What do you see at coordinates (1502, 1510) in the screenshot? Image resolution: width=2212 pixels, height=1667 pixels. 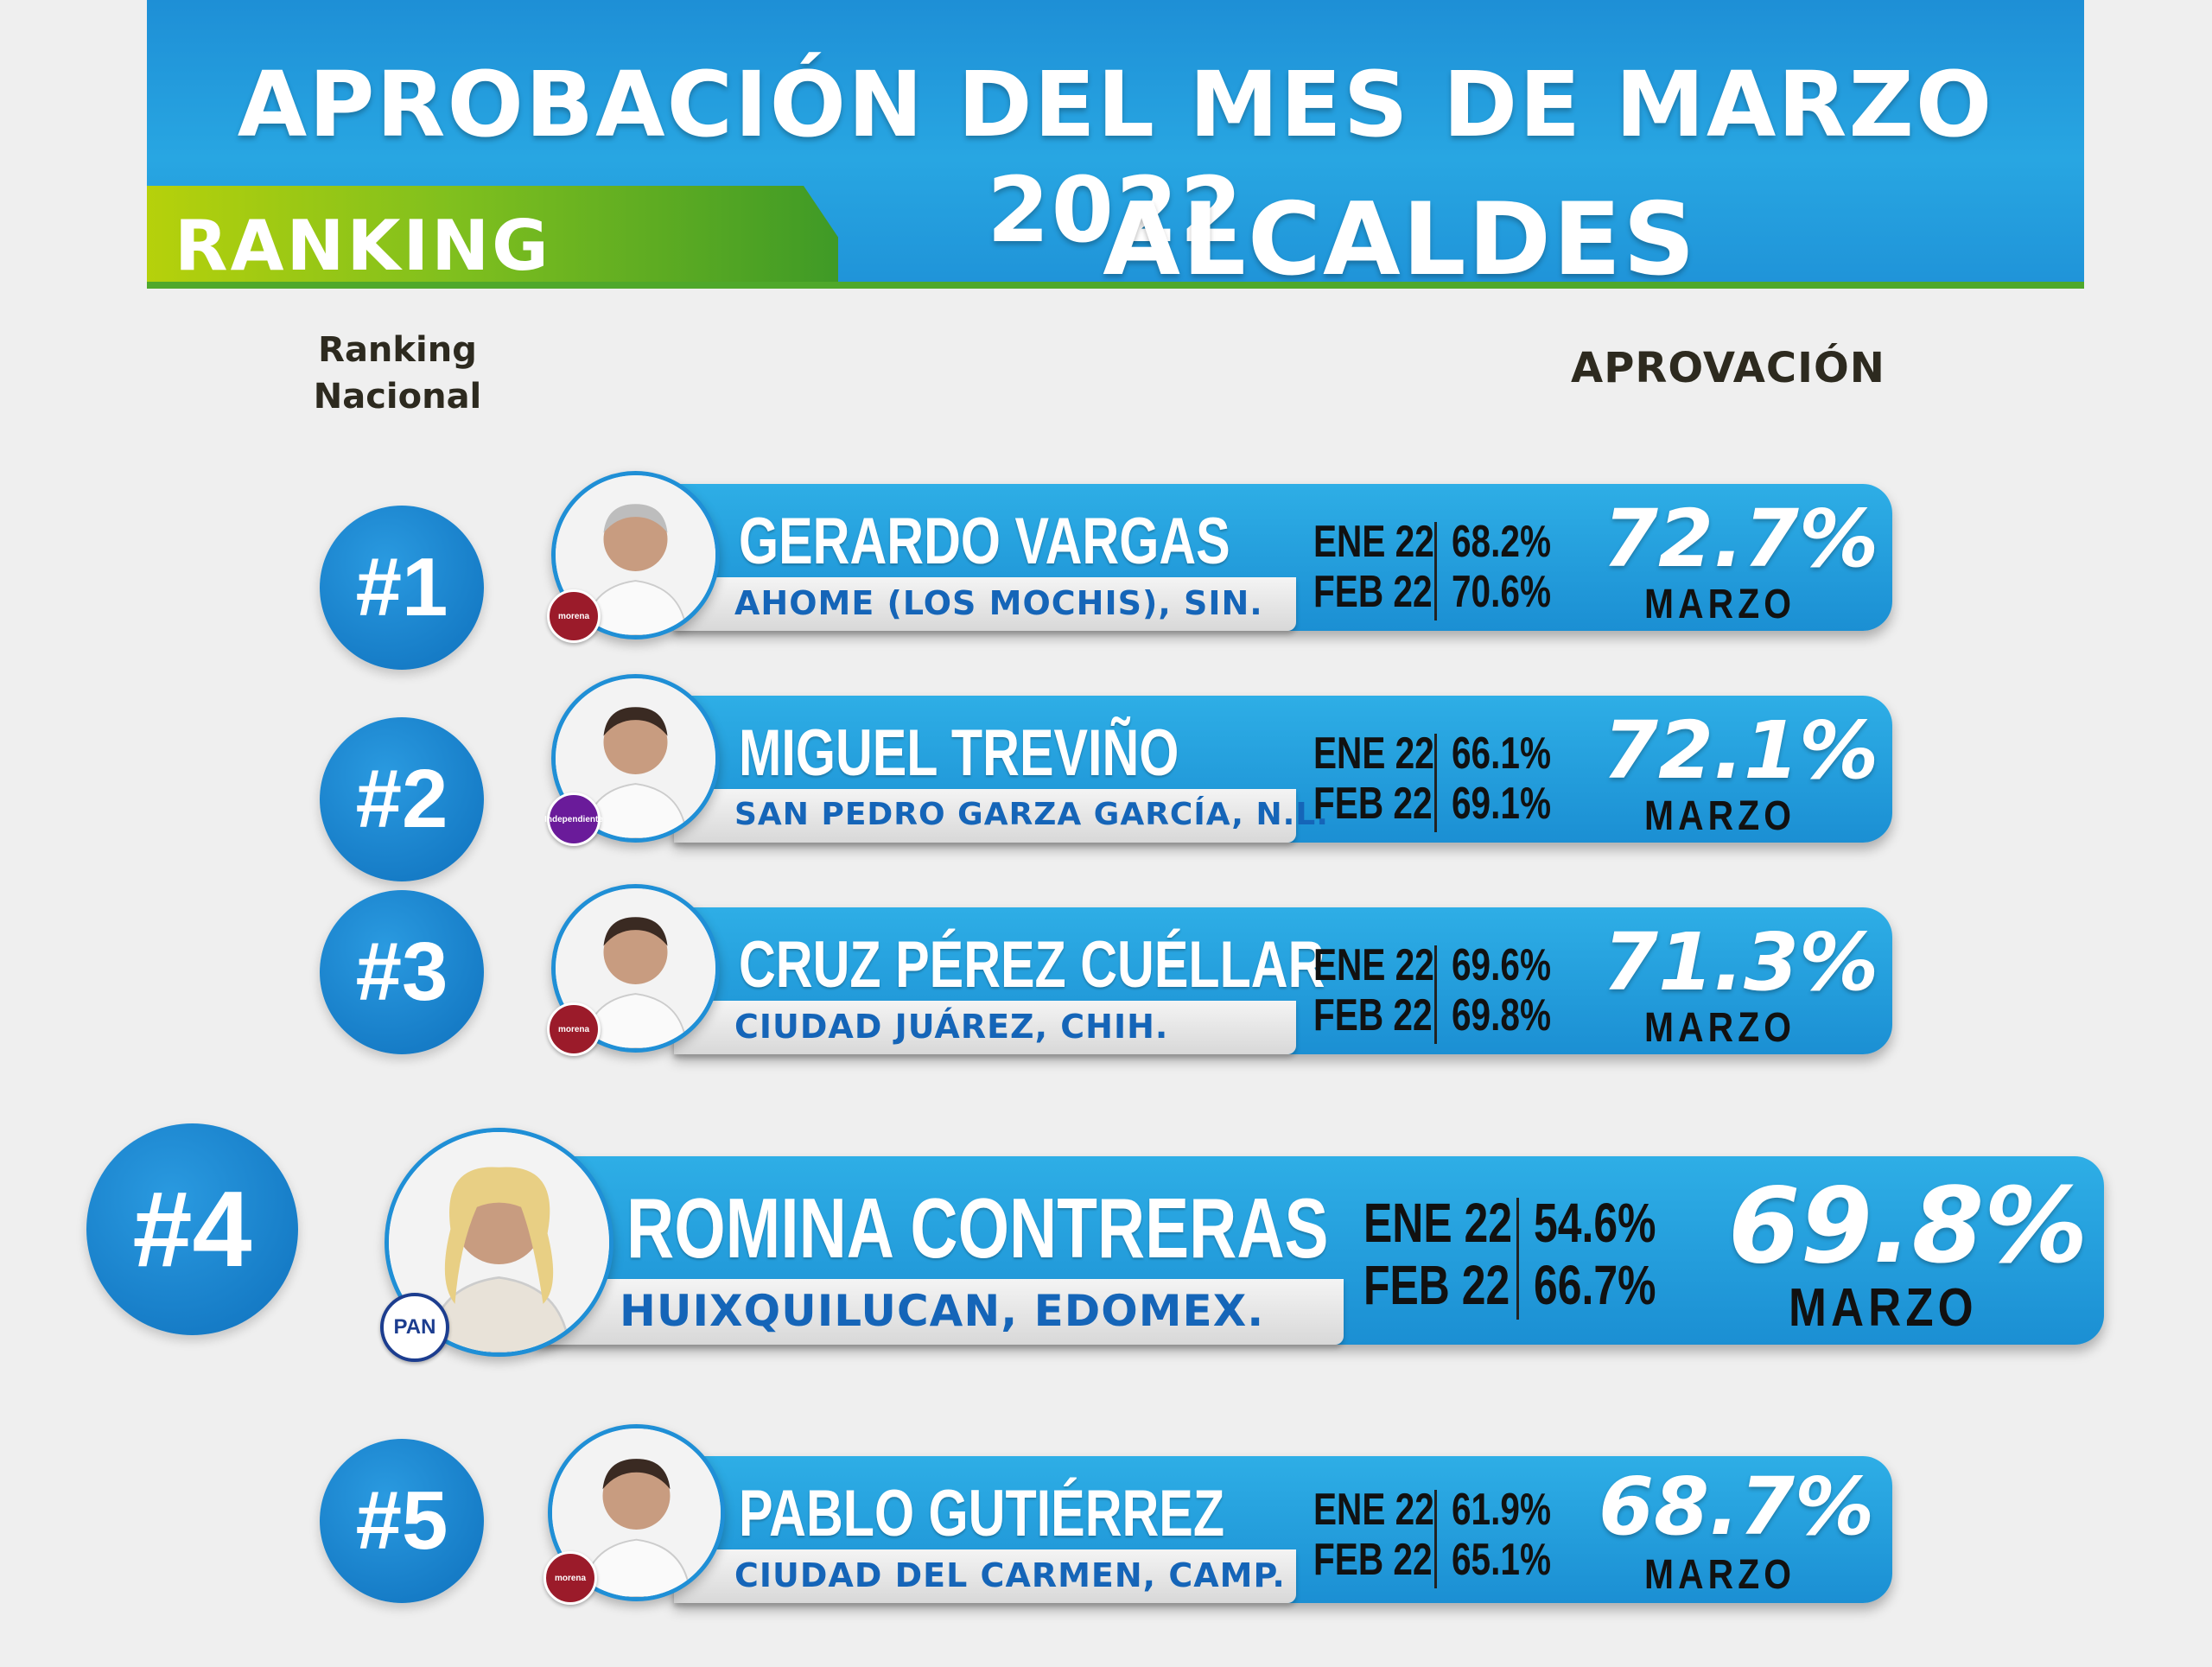 I see `january-value: 61.9%` at bounding box center [1502, 1510].